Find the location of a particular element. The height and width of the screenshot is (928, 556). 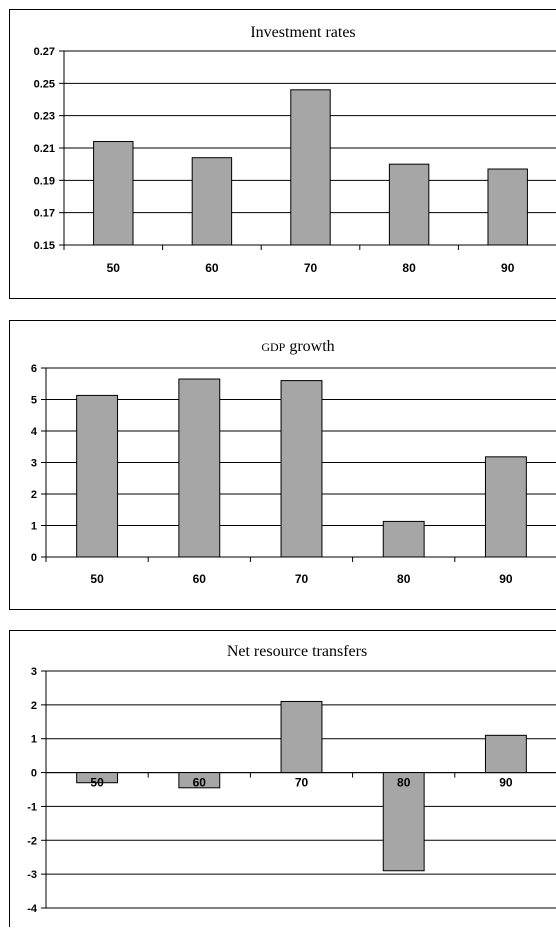

chart-title: Net resource transfers is located at coordinates (297, 651).